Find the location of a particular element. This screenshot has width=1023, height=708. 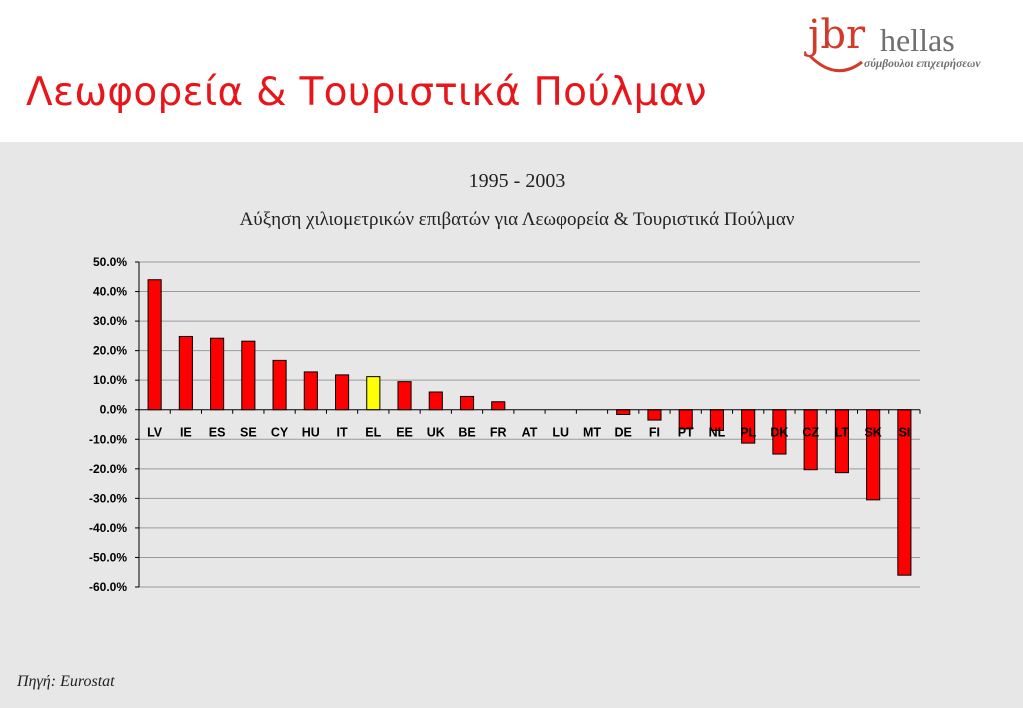

y-tick-label: 0.0% is located at coordinates (114, 410).